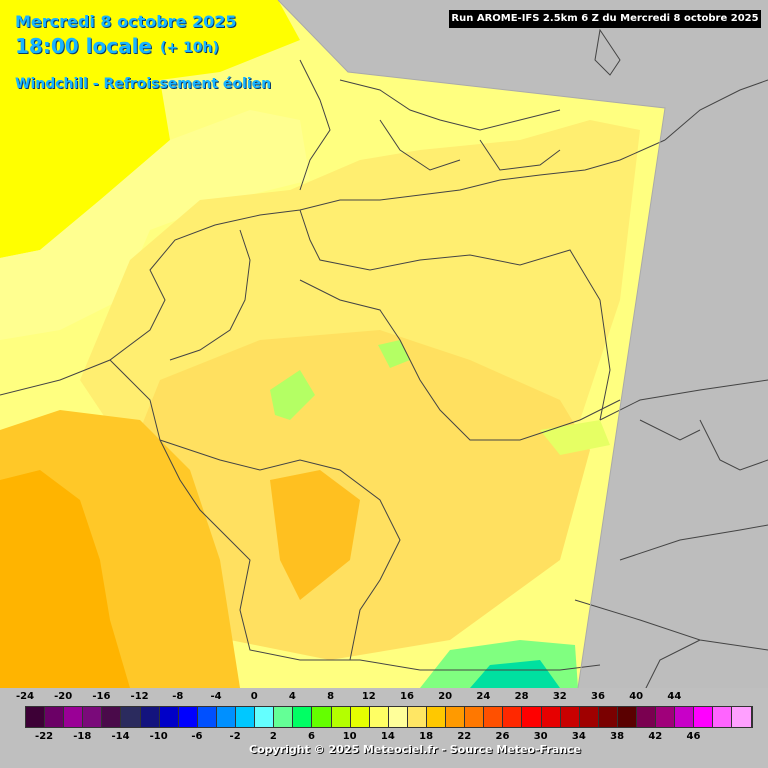 Image resolution: width=768 pixels, height=768 pixels. Describe the element at coordinates (636, 696) in the screenshot. I see `legend-top-tick: 40` at that location.